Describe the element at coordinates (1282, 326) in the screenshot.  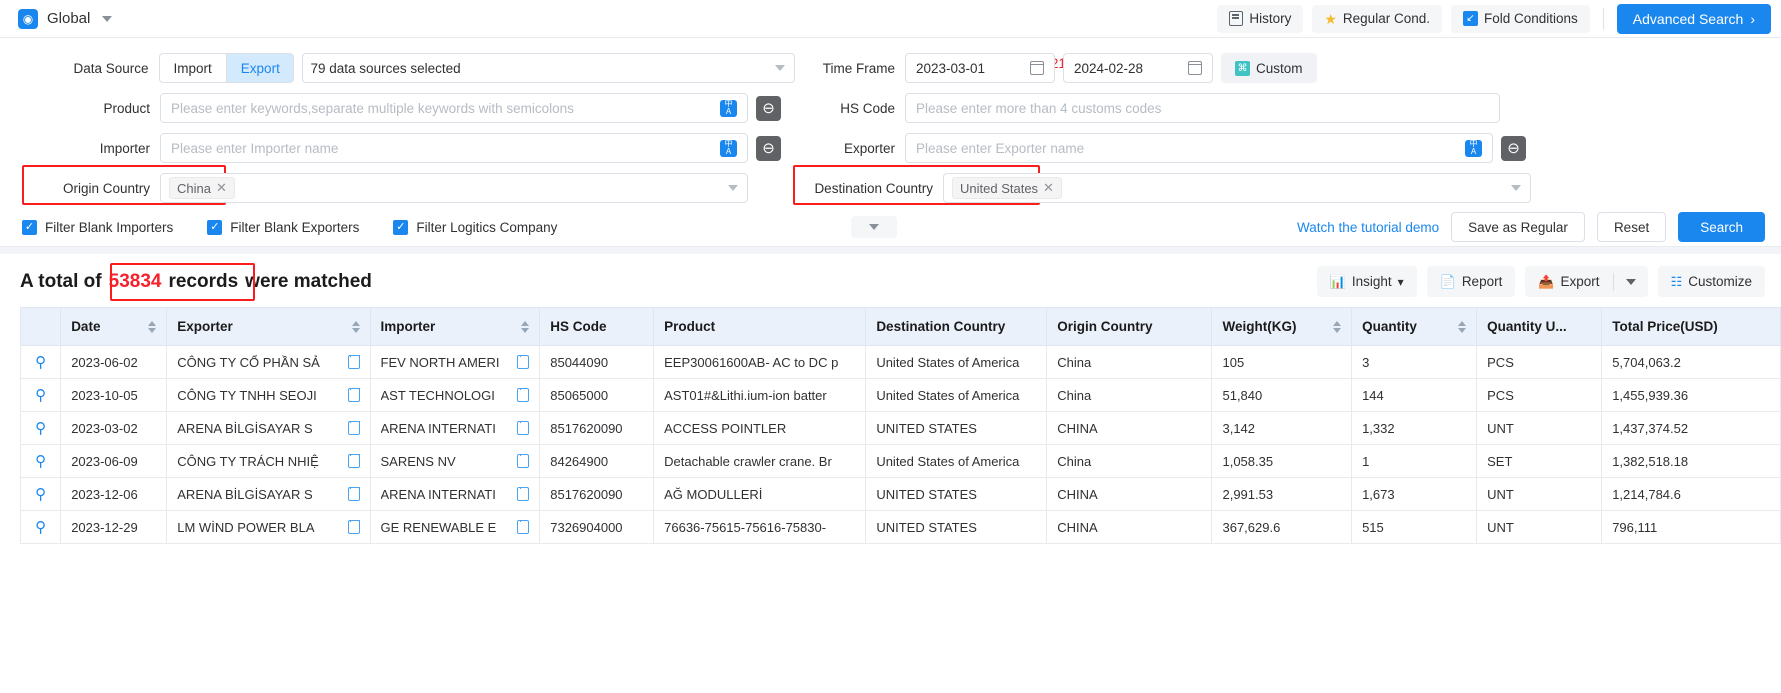
I see `table-header-weight: Weight(KG)` at that location.